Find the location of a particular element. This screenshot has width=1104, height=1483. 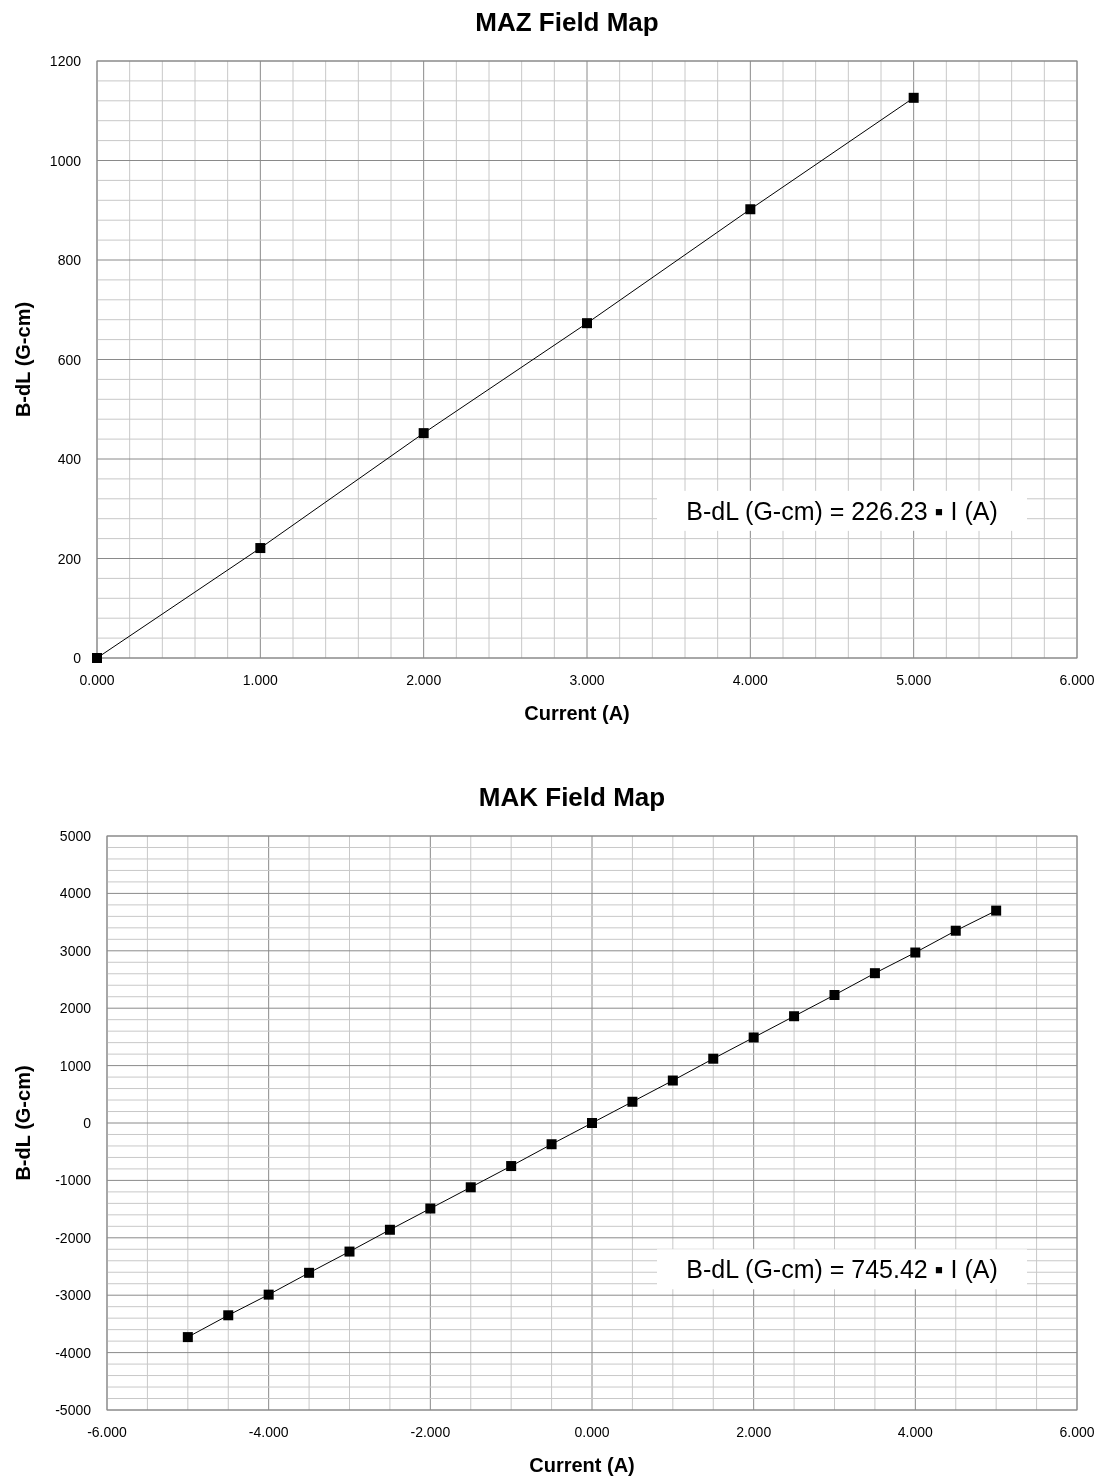

y-tick-label: -2000 is located at coordinates (73, 1237).